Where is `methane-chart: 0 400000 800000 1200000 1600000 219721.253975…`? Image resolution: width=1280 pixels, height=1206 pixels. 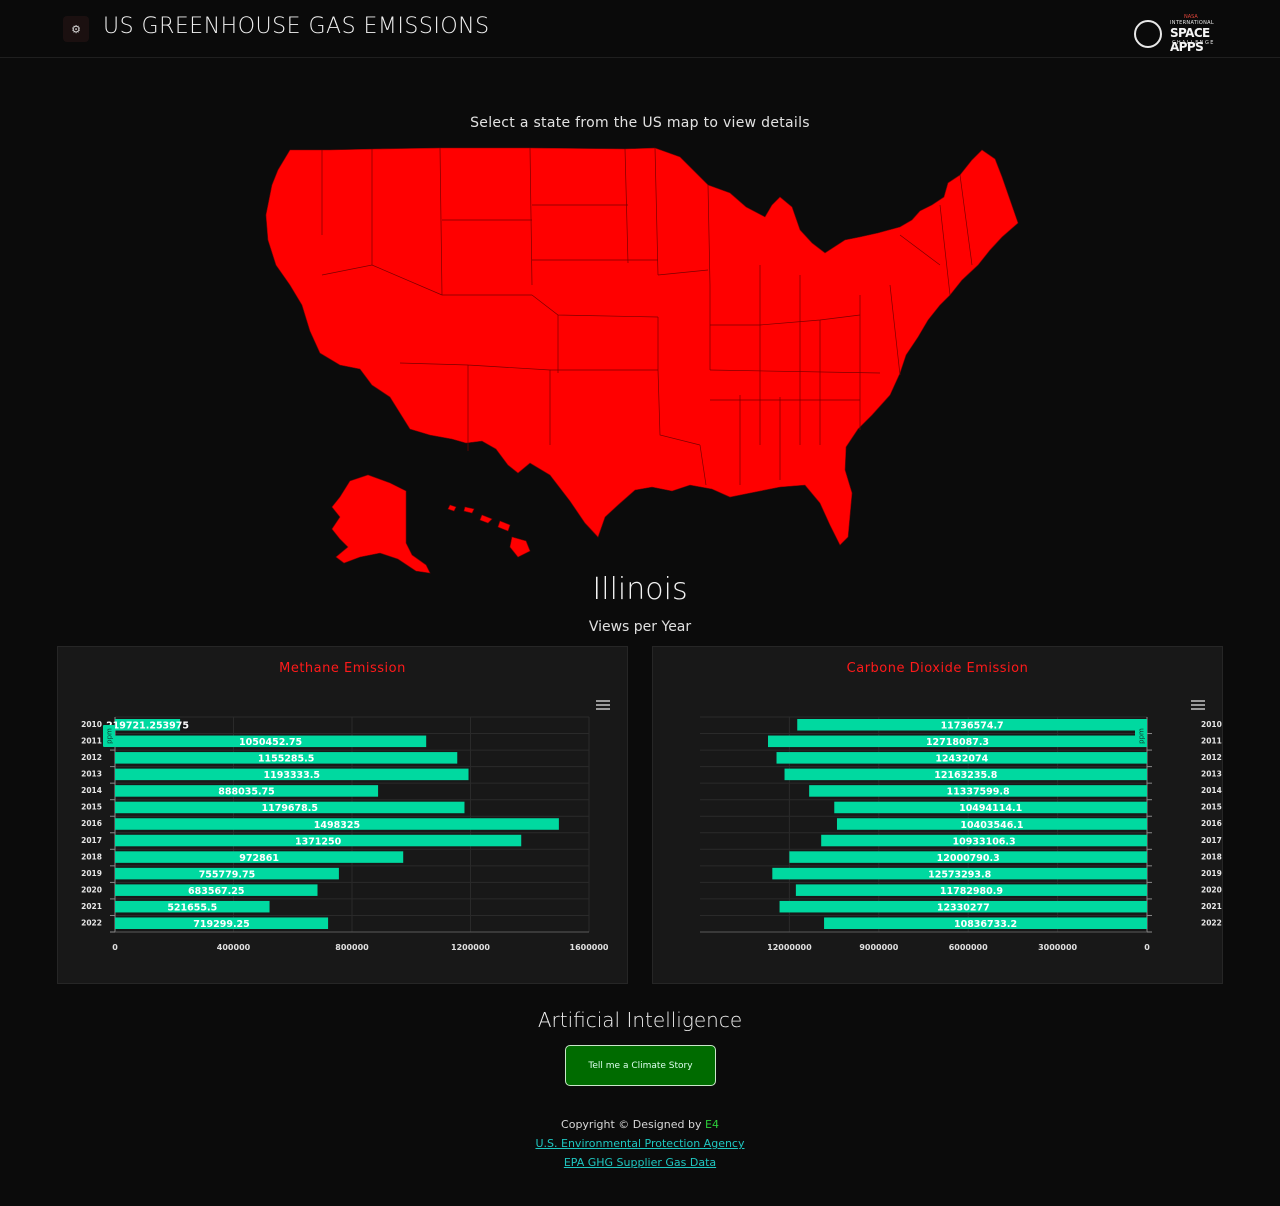 methane-chart: 0 400000 800000 1200000 1600000 219721.253975… is located at coordinates (345, 834).